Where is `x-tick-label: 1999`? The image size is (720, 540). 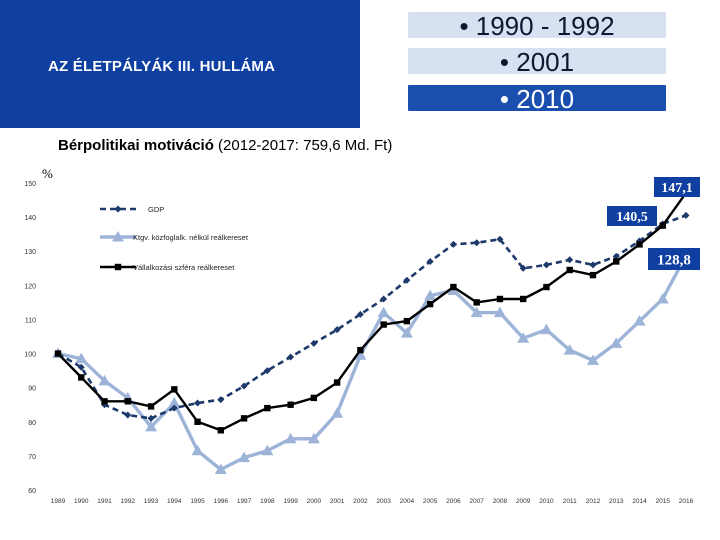
x-tick-label: 1999 is located at coordinates (290, 501).